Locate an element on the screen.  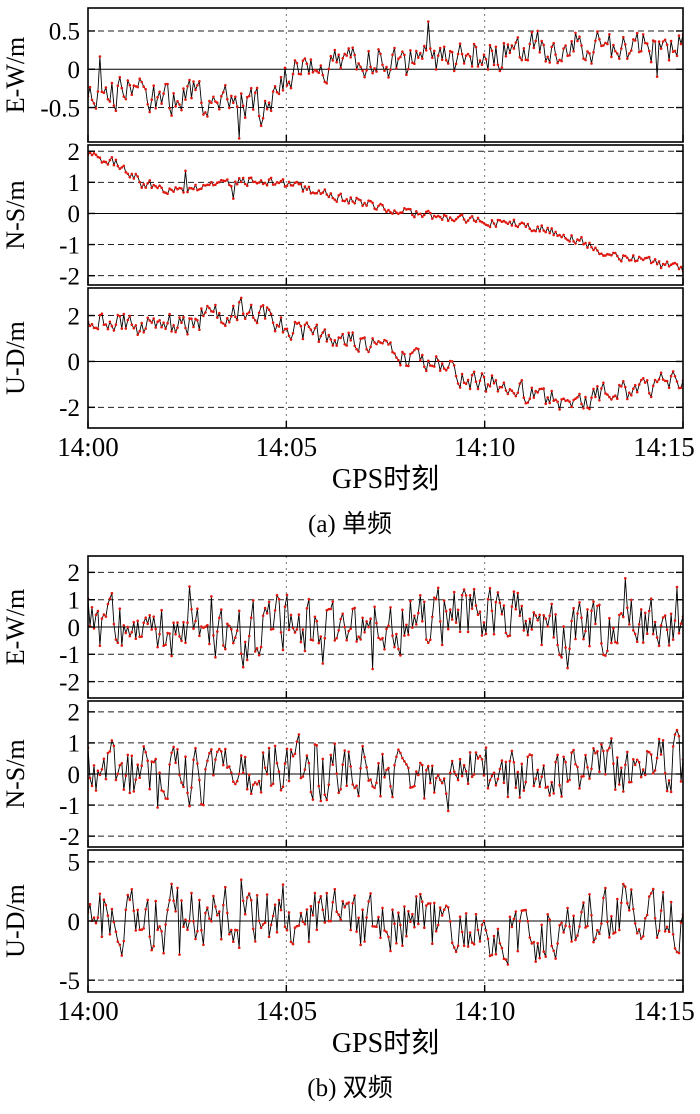
y-tick-label: 5 is located at coordinates (74, 863).